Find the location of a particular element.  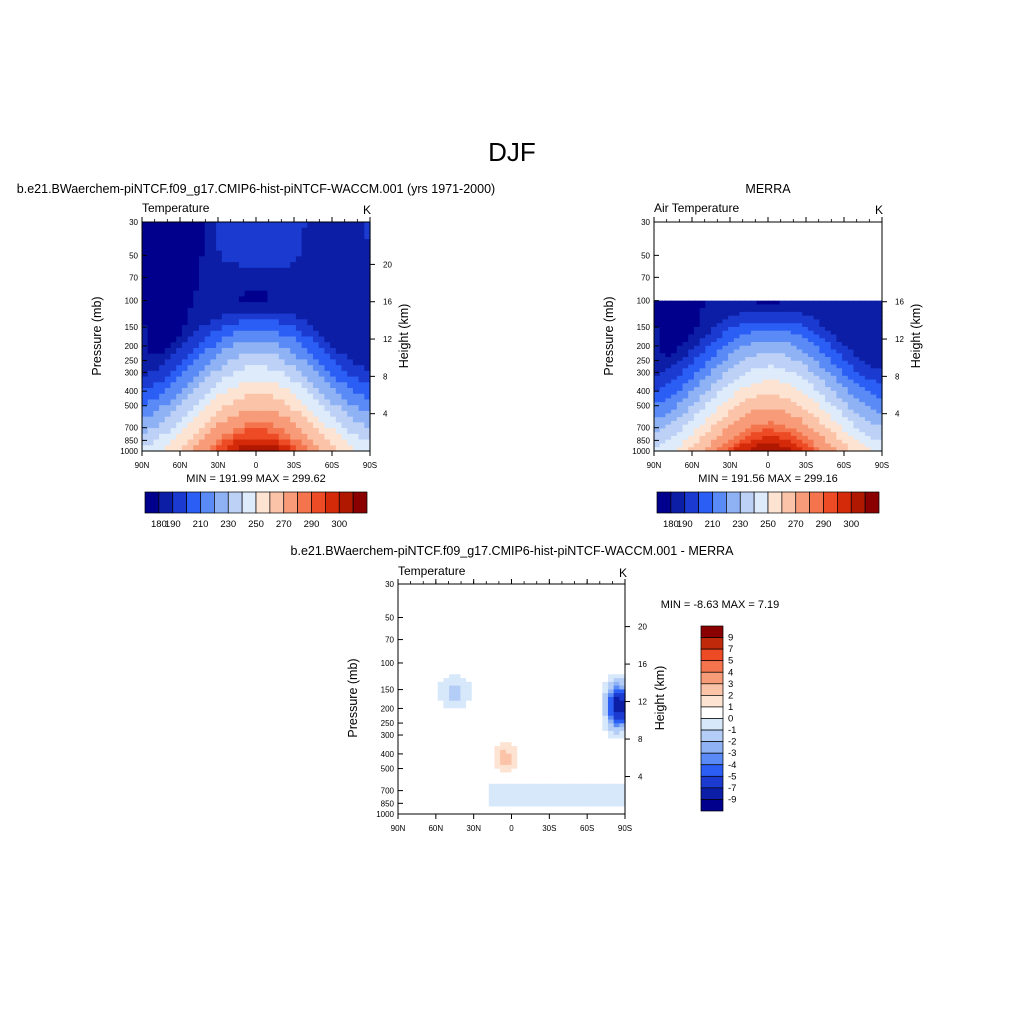

x-tick-label: 30S is located at coordinates (294, 465).